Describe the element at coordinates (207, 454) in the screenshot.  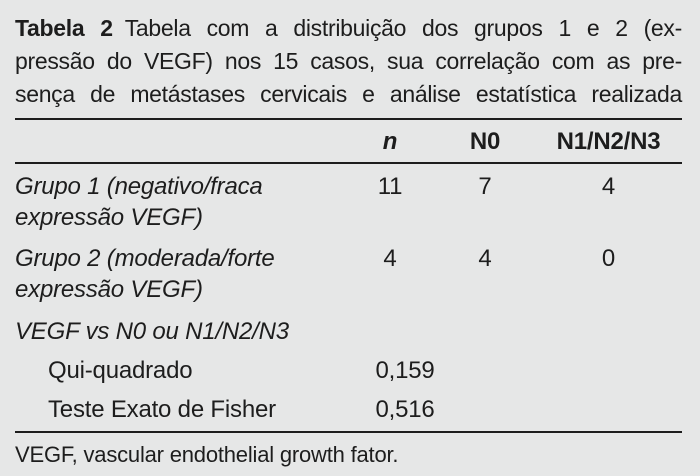
I see `table-footnote: VEGF, vascular endothelial growth fator.` at that location.